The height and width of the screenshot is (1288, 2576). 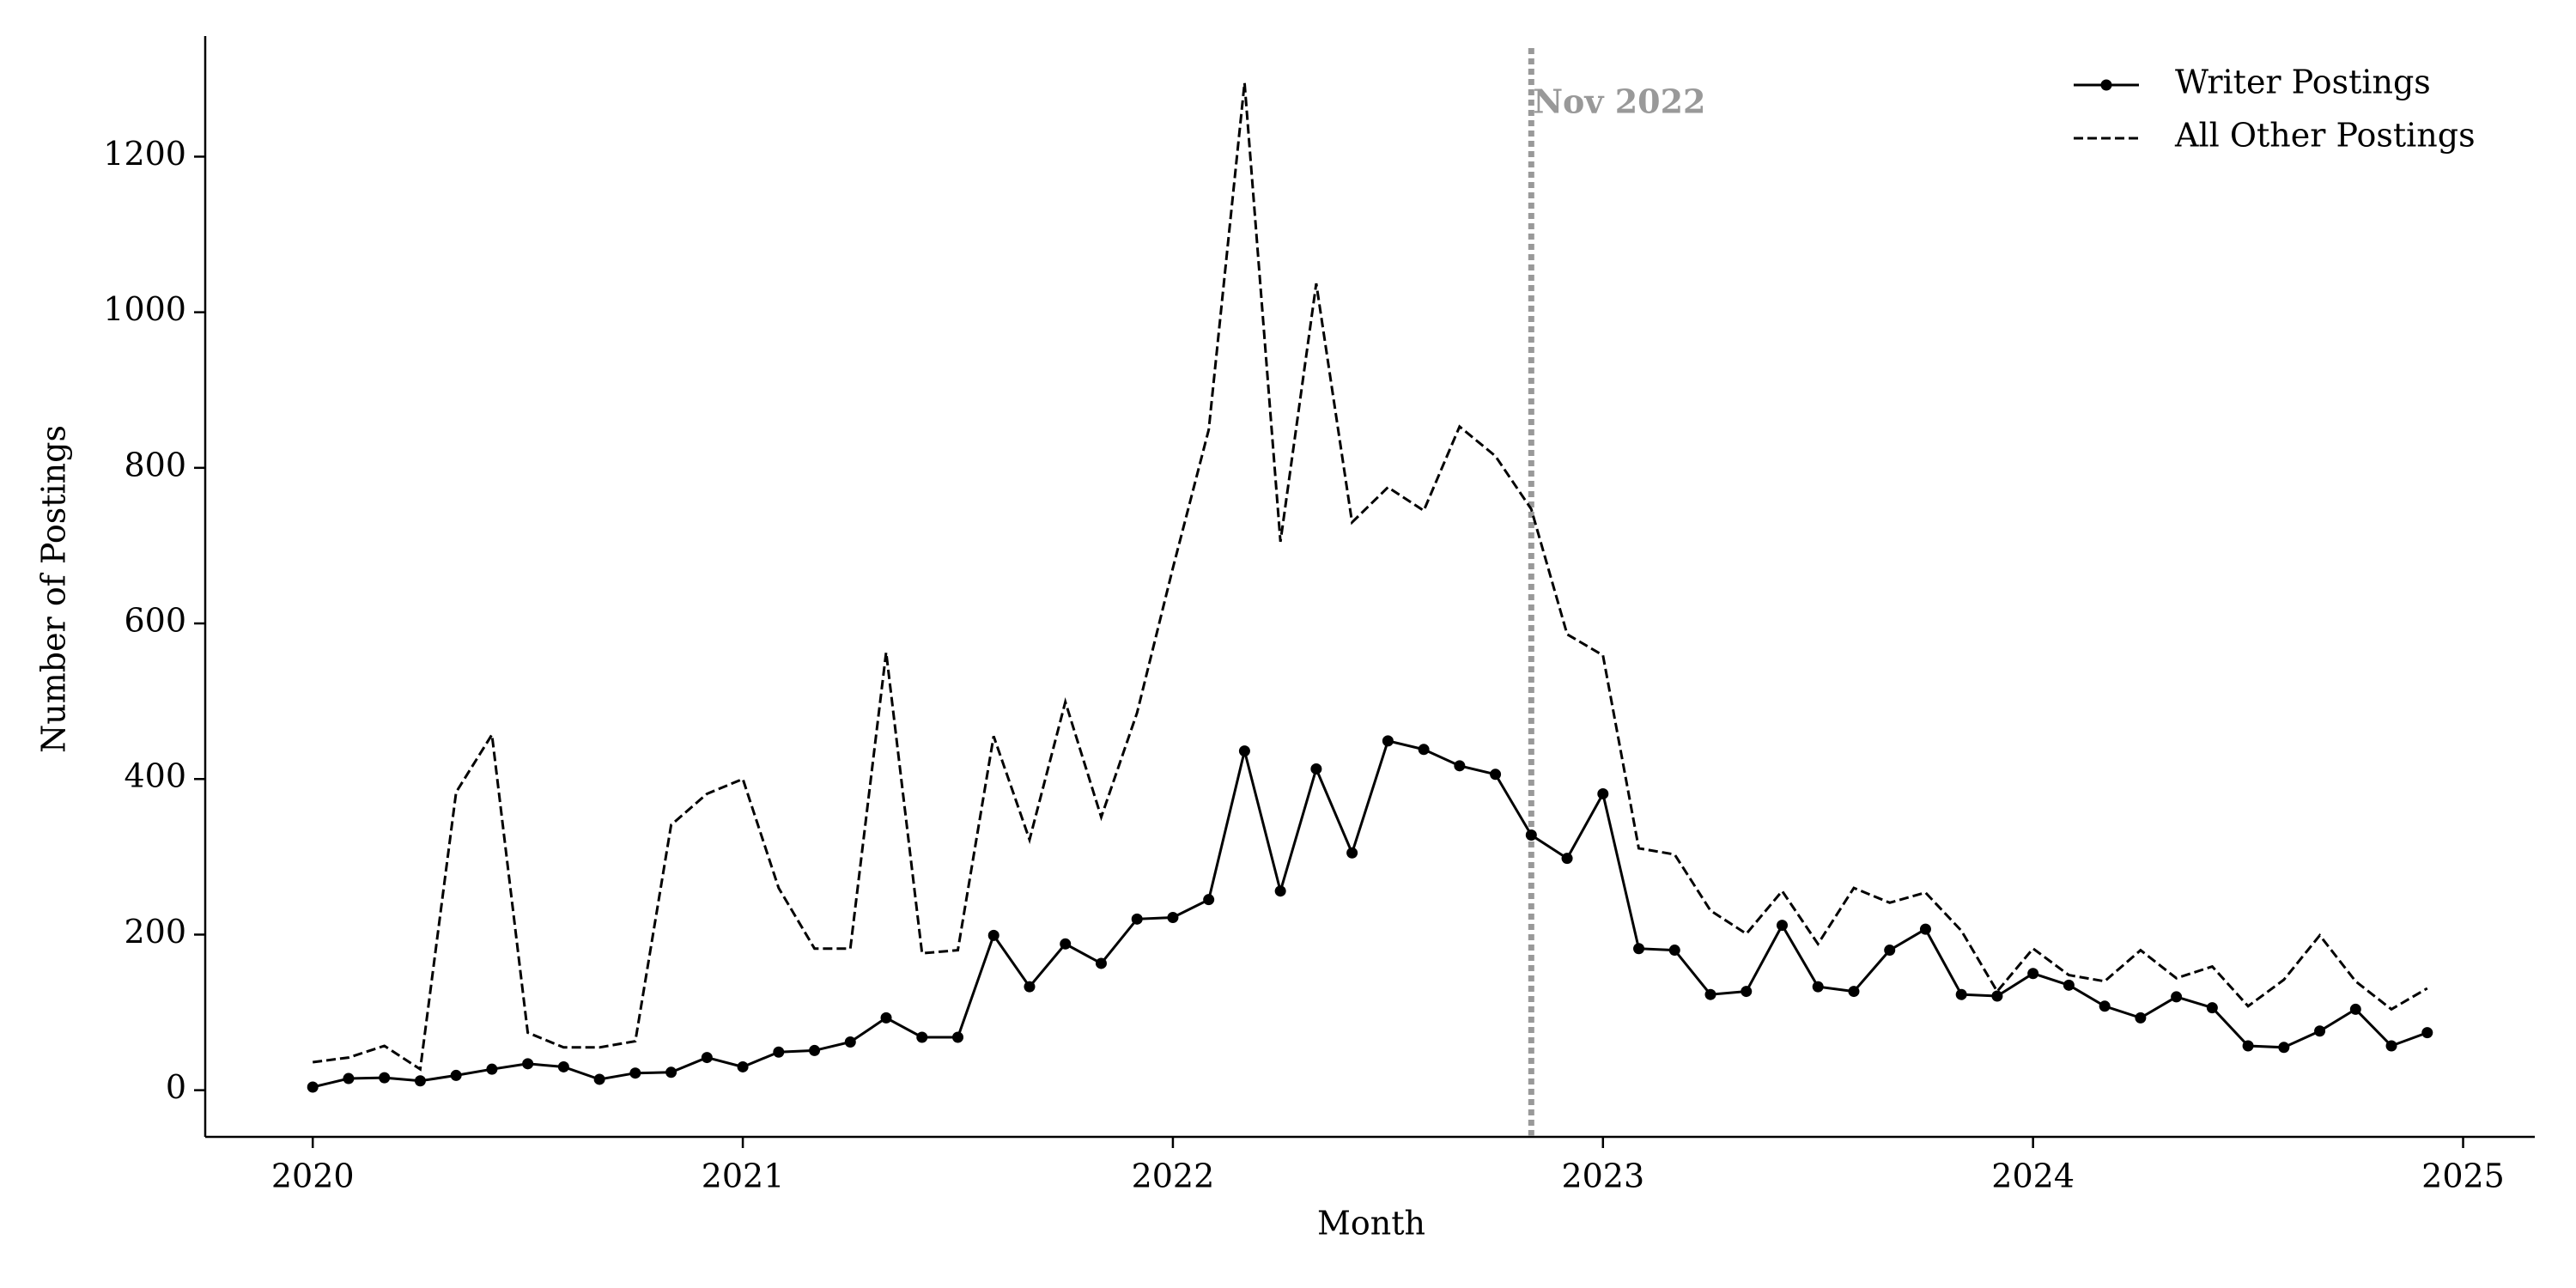 I want to click on x-tick-label: 2023, so click(x=1602, y=1176).